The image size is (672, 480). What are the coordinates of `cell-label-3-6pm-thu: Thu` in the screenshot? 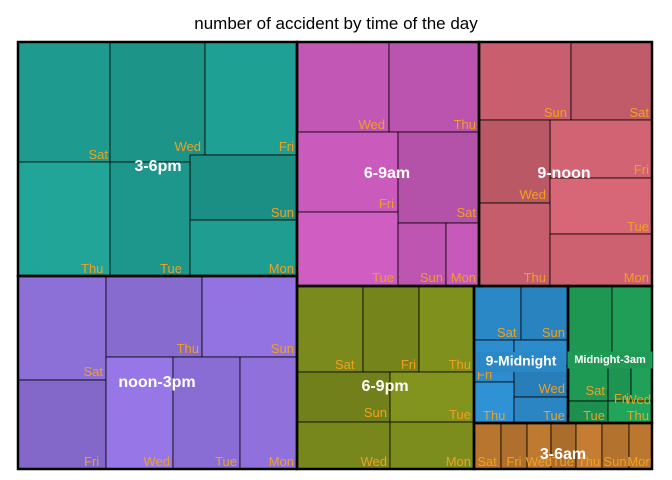 It's located at (92, 268).